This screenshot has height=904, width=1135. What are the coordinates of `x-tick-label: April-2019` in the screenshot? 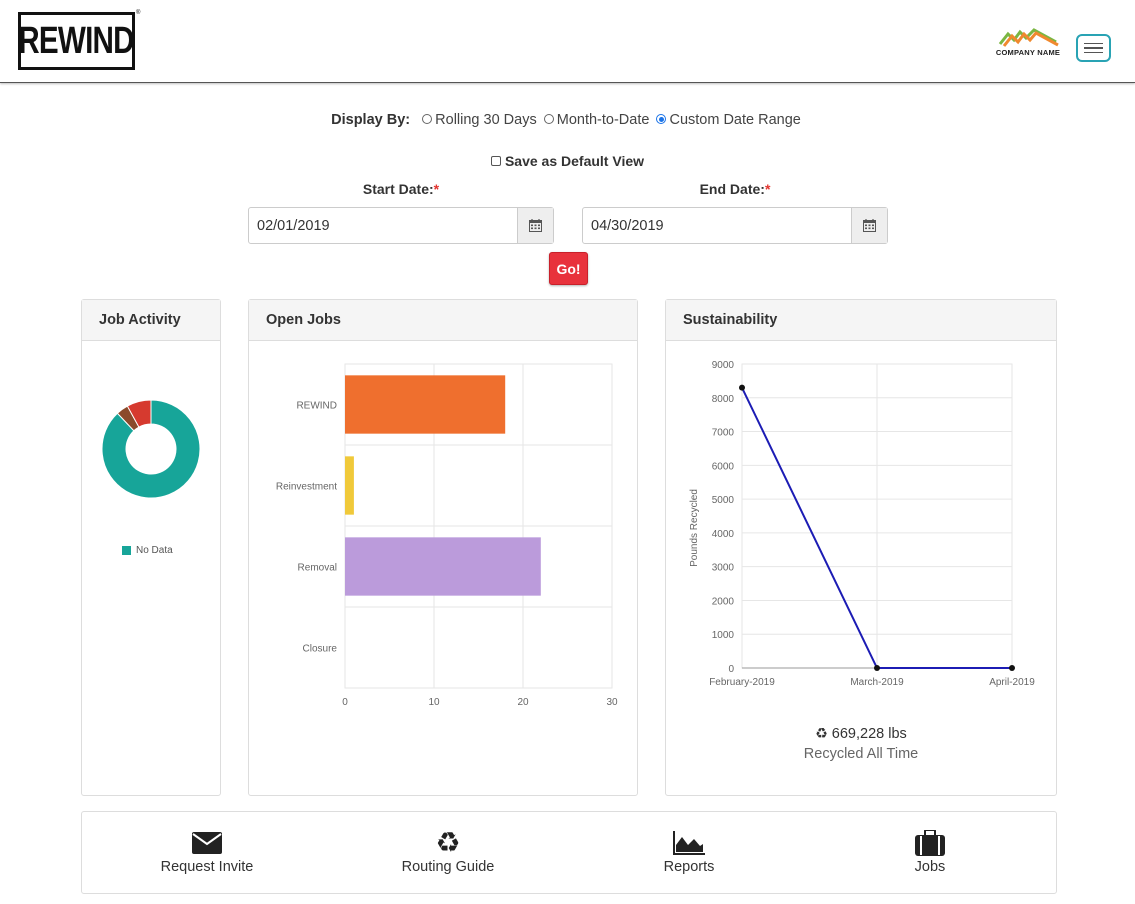 It's located at (1012, 682).